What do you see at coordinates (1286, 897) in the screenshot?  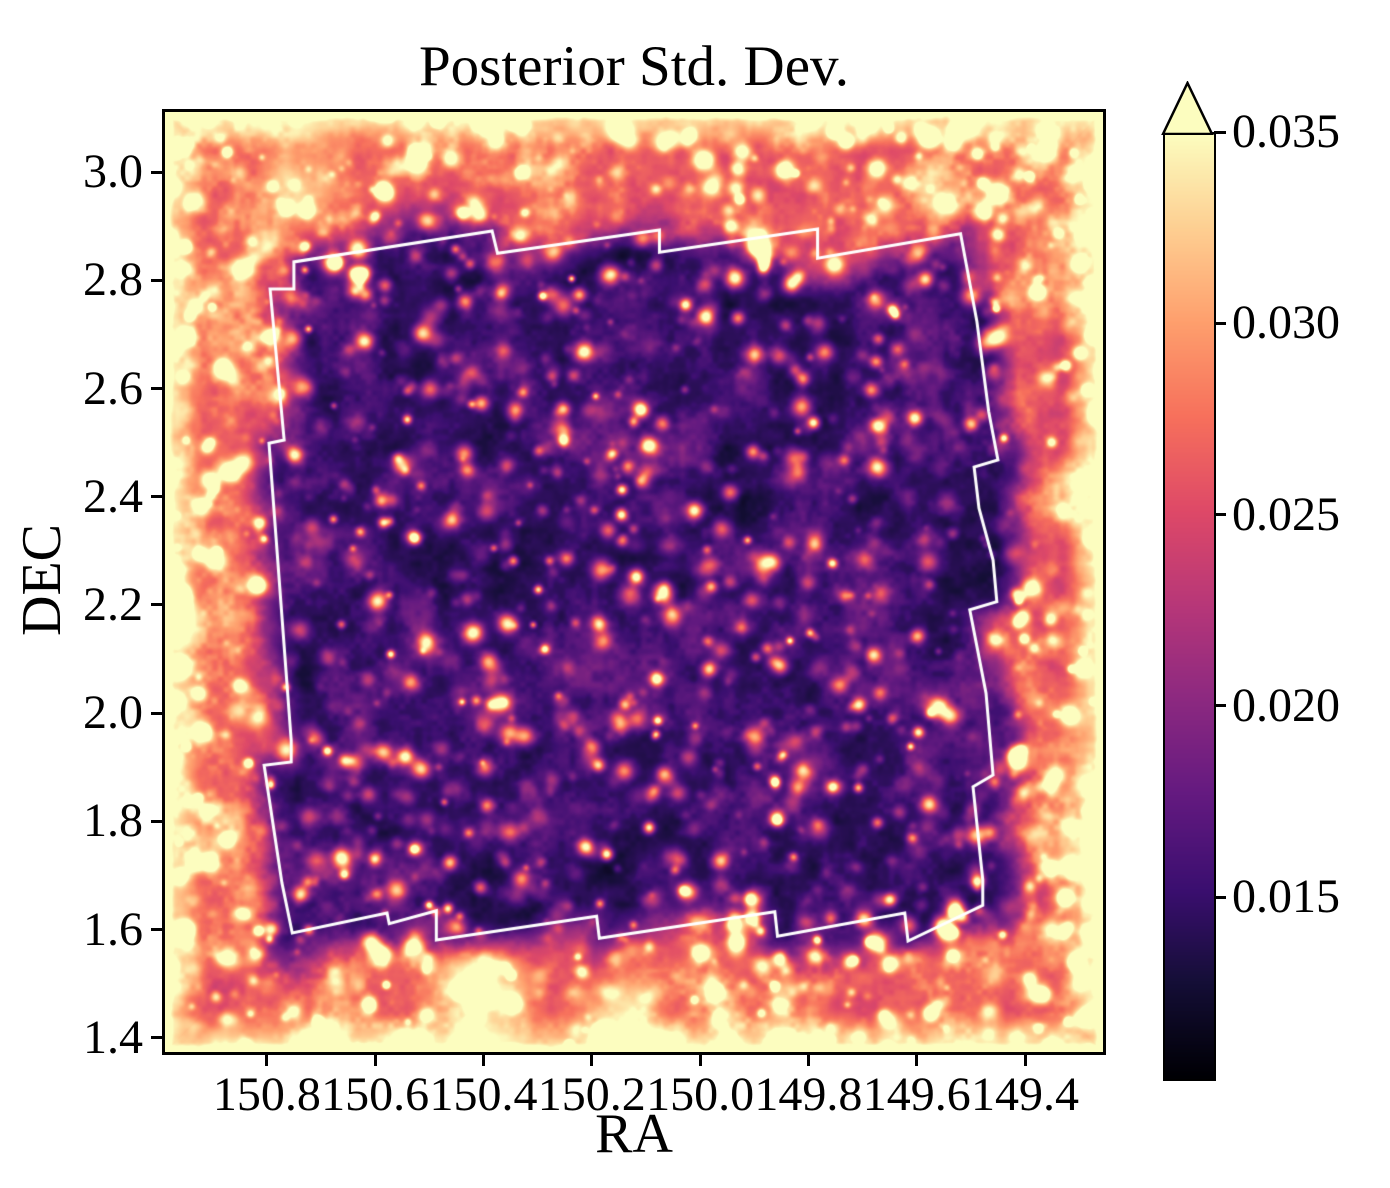 I see `colorbar-tick-label: 0.015` at bounding box center [1286, 897].